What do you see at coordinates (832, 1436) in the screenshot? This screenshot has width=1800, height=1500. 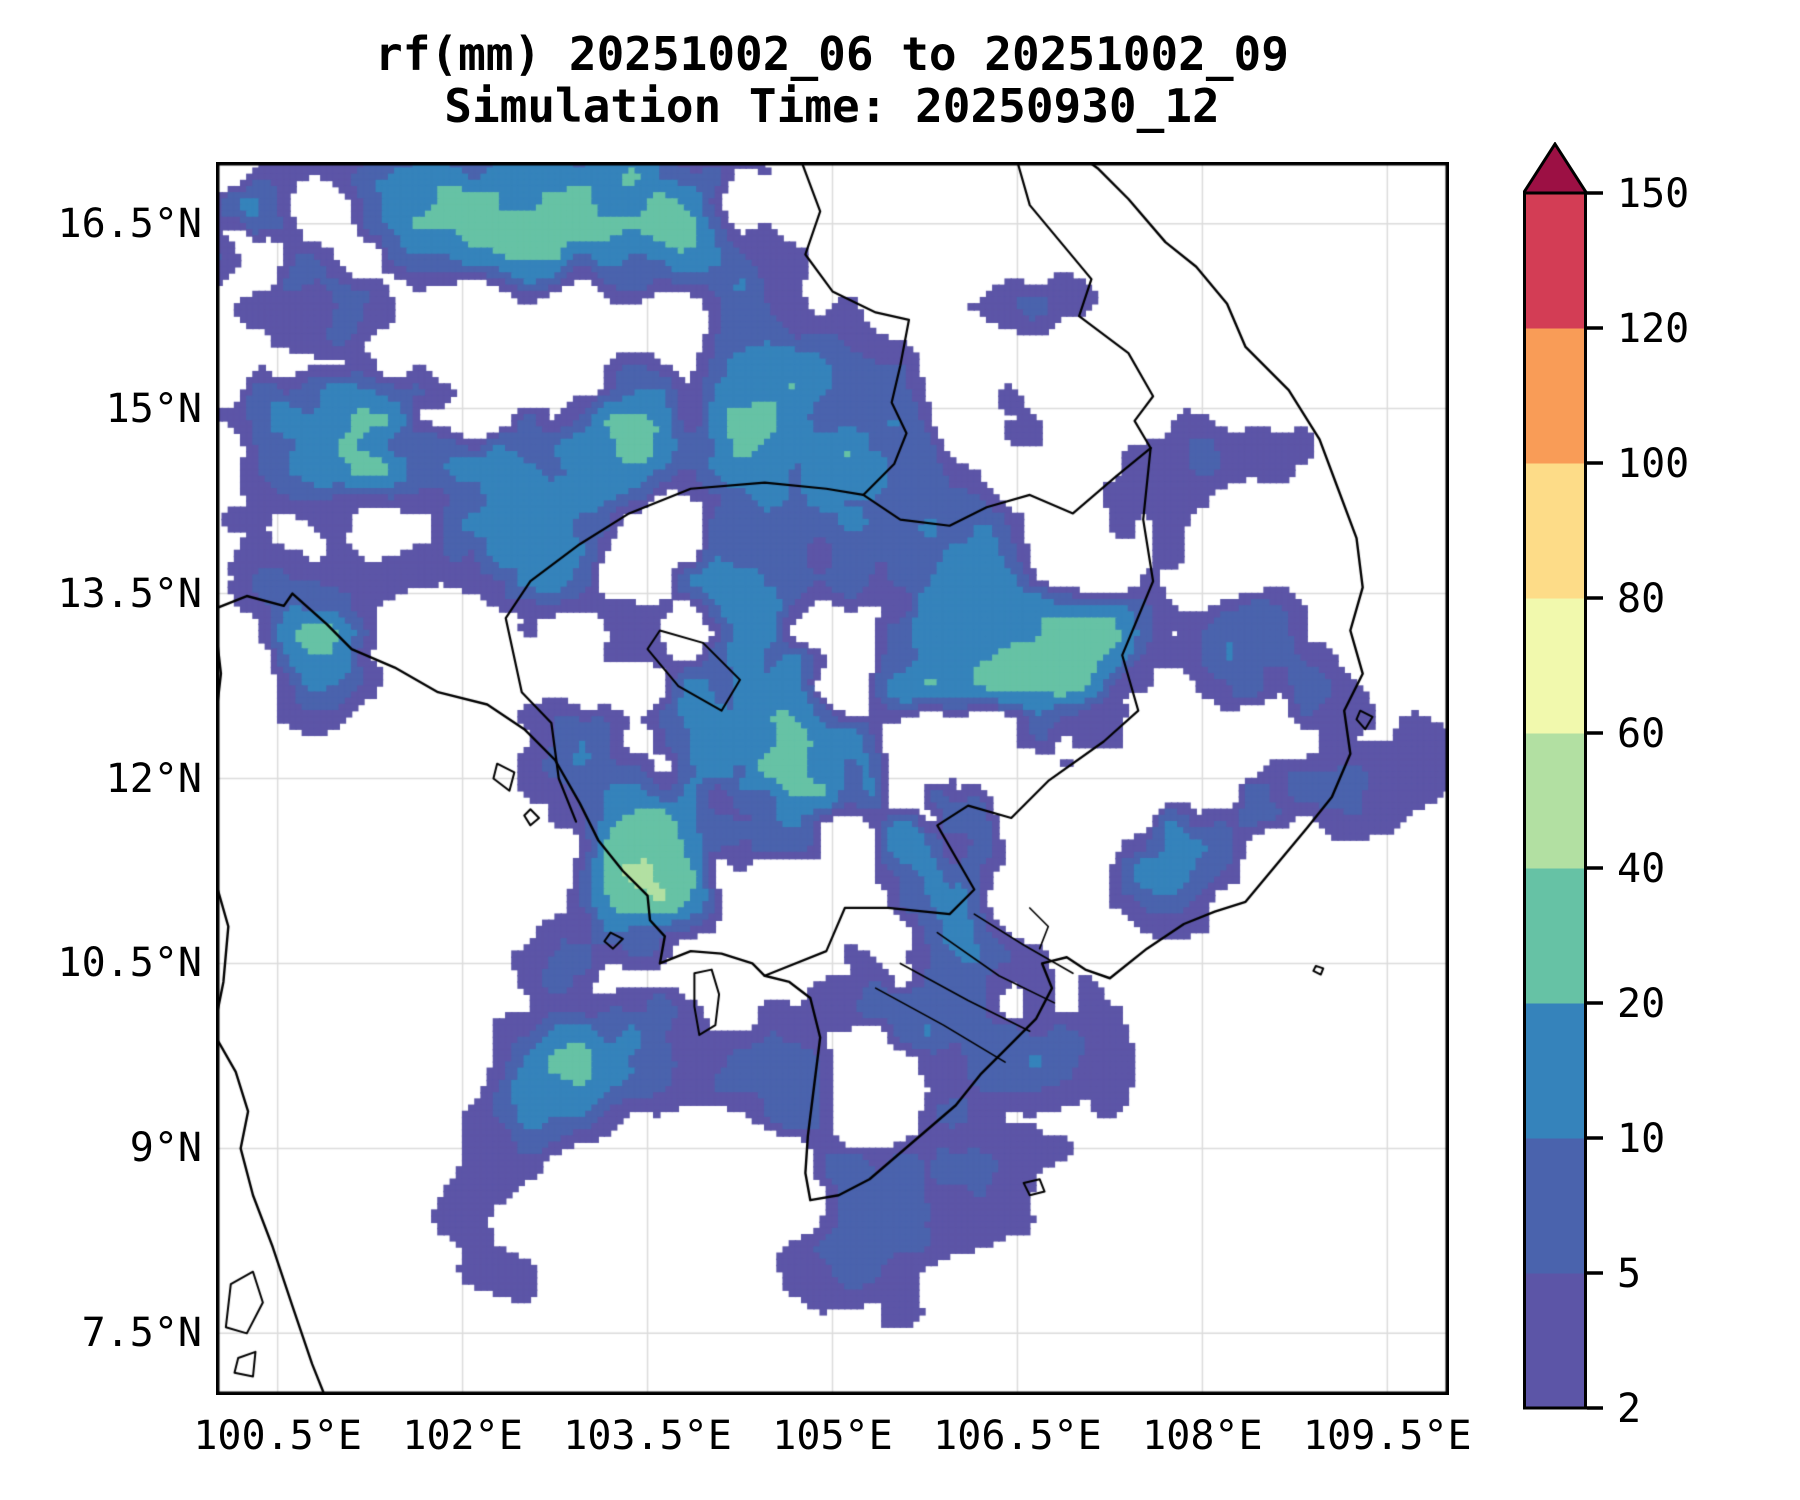 I see `x-axis-tick-label: 105°E` at bounding box center [832, 1436].